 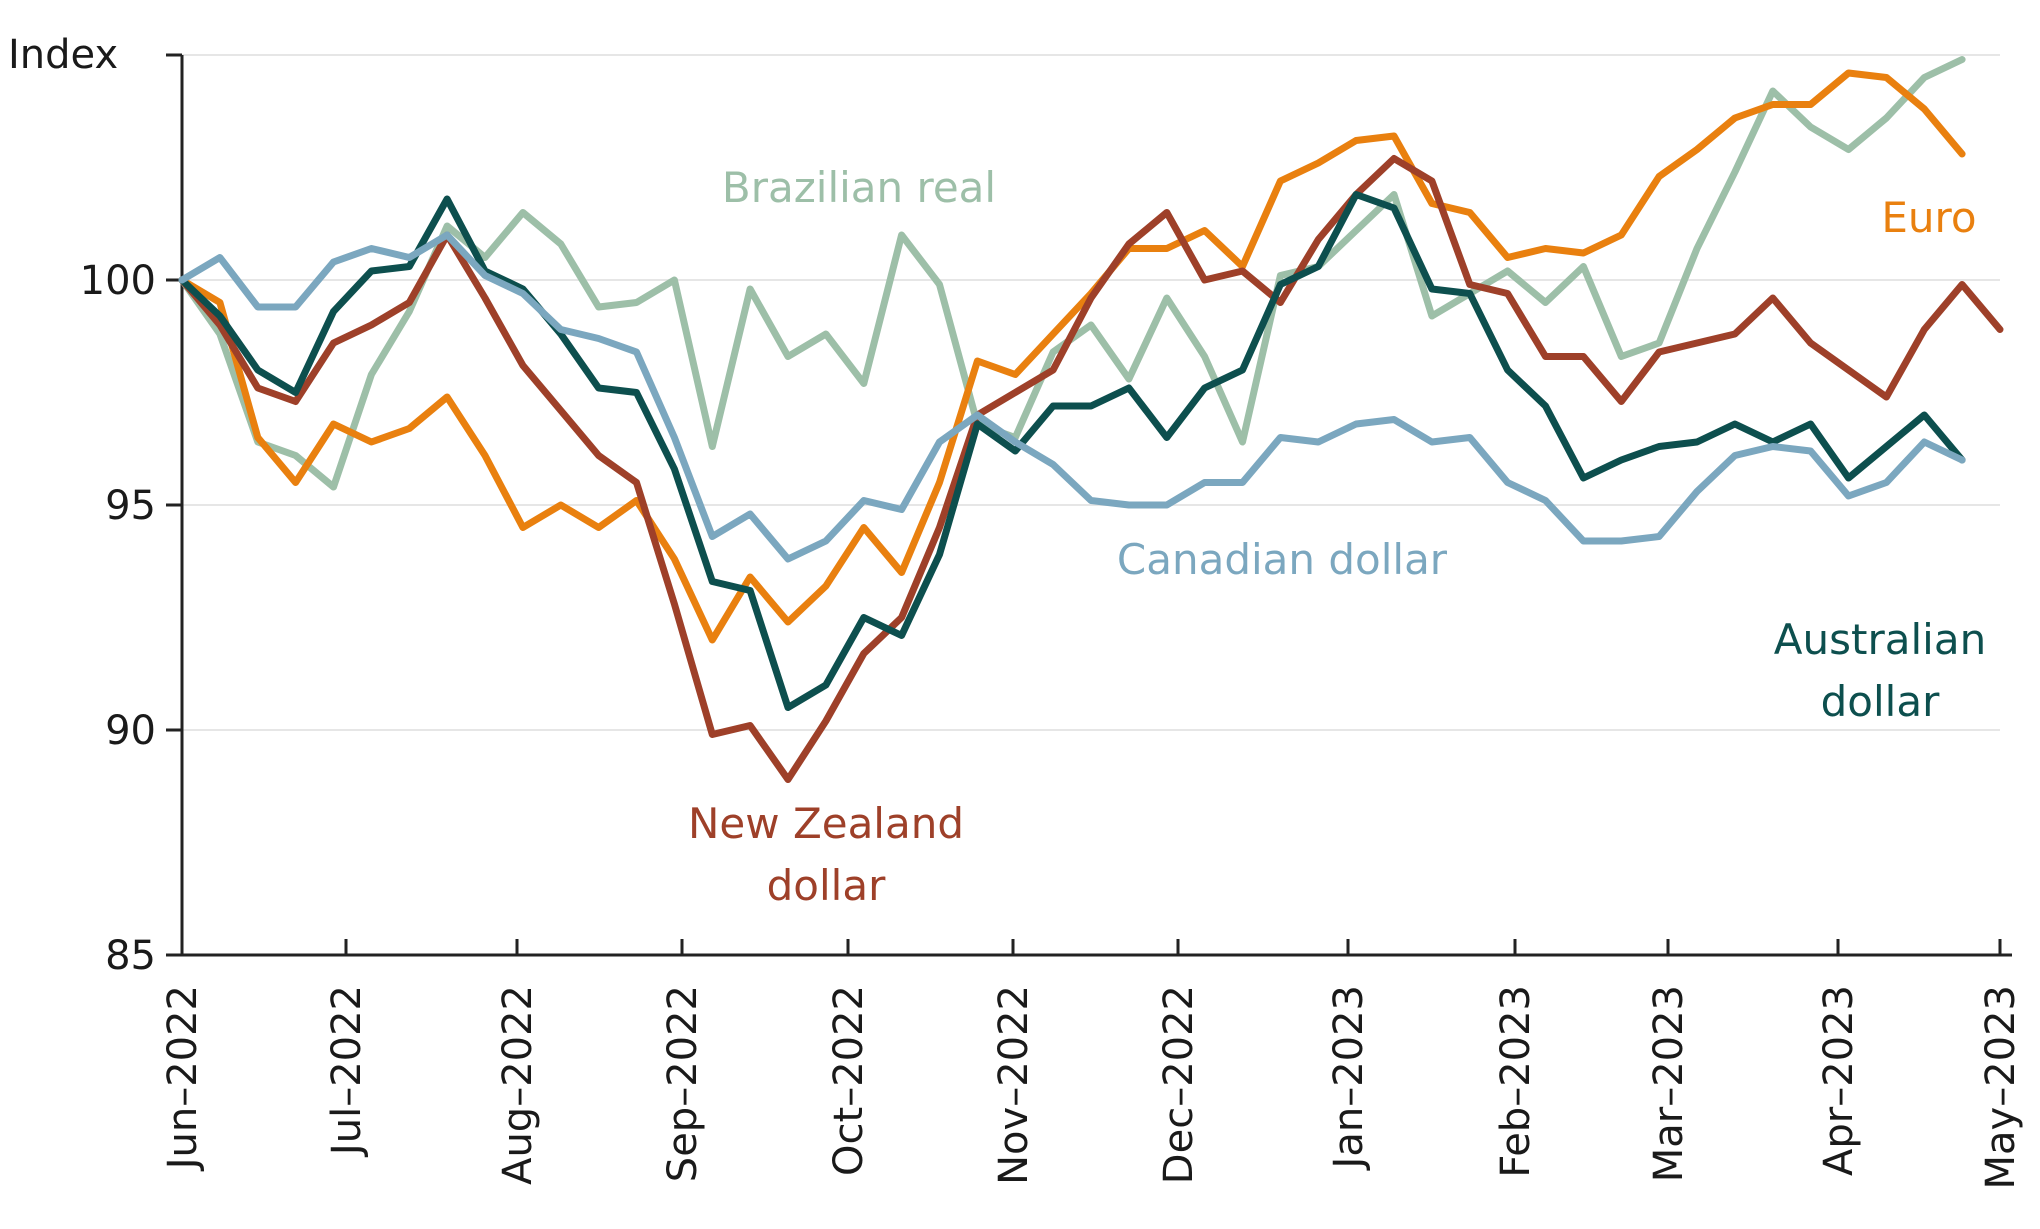 What do you see at coordinates (2001, 1087) in the screenshot?
I see `x-tick-label: May–2023` at bounding box center [2001, 1087].